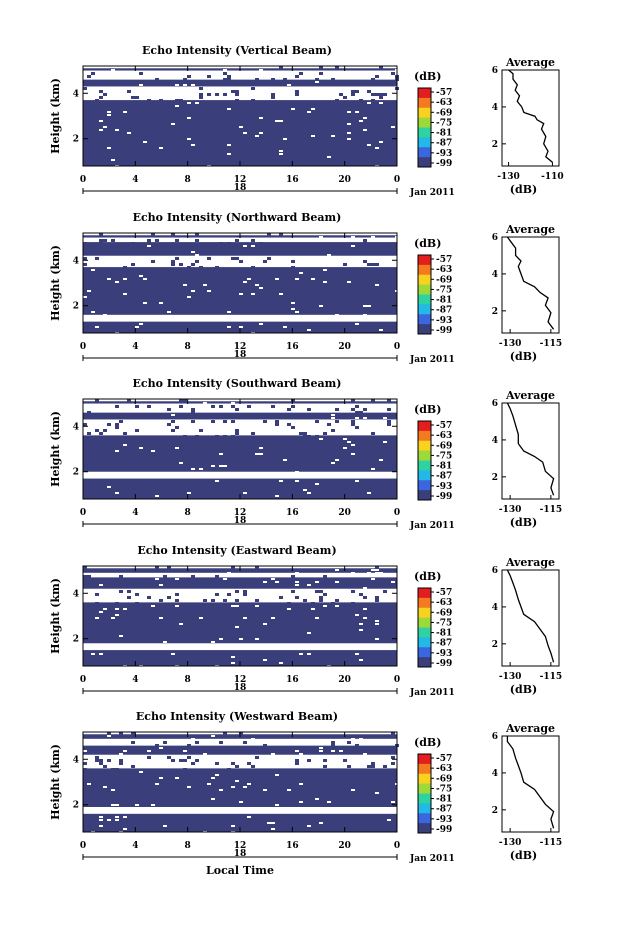 Image resolution: width=618 pixels, height=929 pixels. I want to click on profile-frame, so click(530, 784).